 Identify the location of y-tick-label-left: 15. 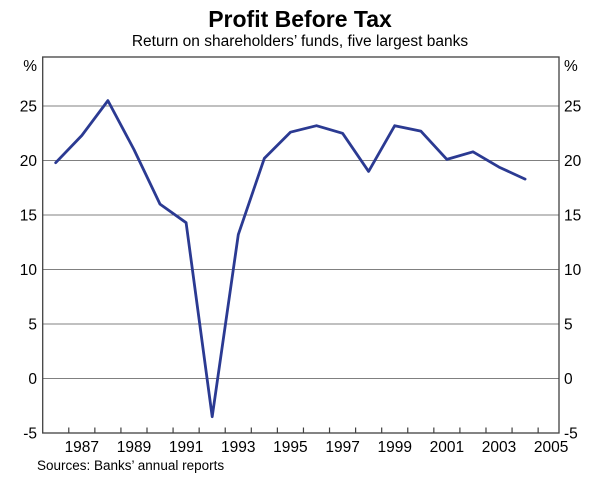
(28, 216).